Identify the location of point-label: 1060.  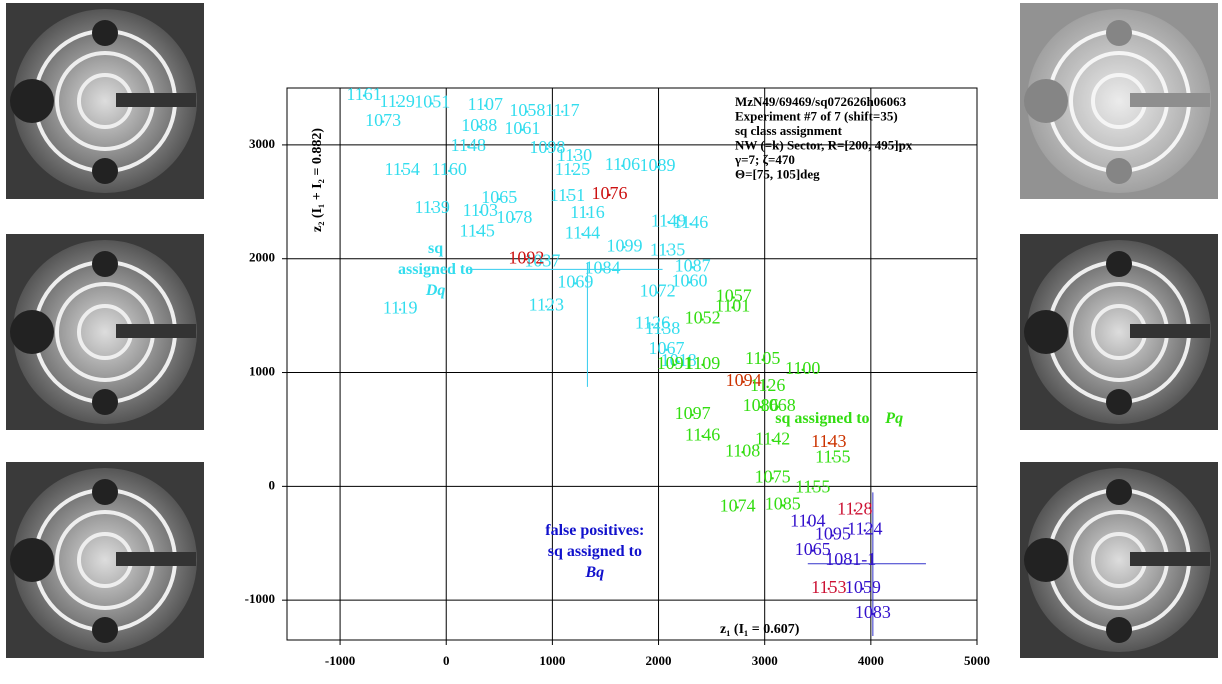
(690, 281).